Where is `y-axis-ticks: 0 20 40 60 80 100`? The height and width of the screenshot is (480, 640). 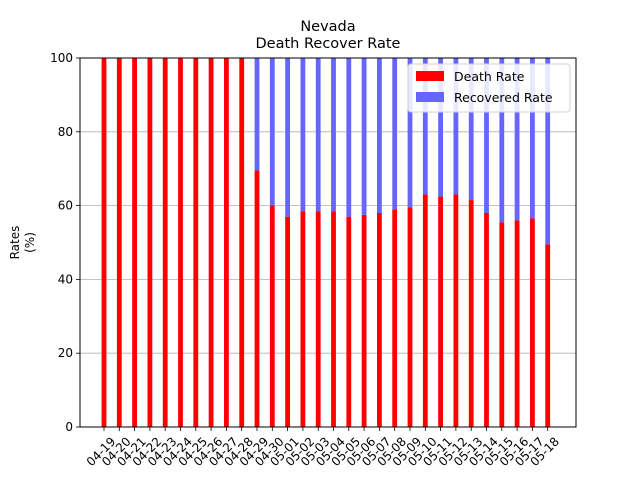 y-axis-ticks: 0 20 40 60 80 100 is located at coordinates (65, 242).